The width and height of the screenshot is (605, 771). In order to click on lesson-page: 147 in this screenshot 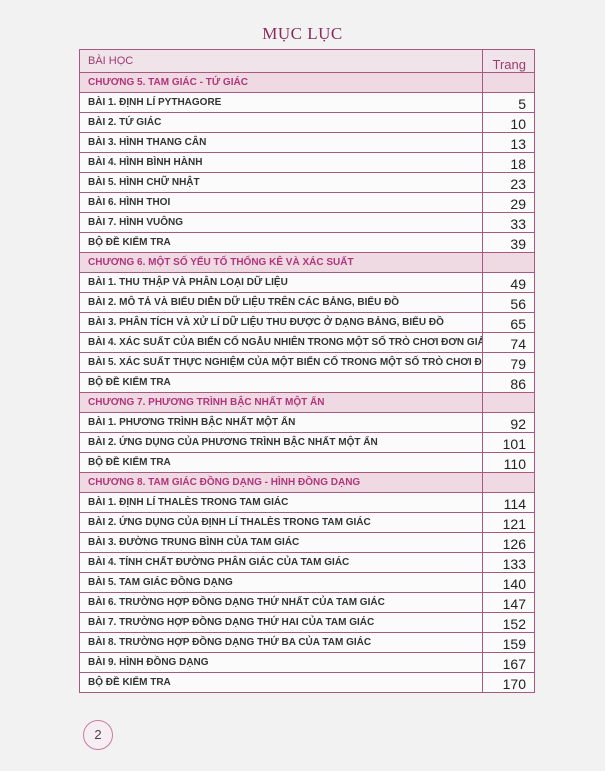, I will do `click(508, 602)`.